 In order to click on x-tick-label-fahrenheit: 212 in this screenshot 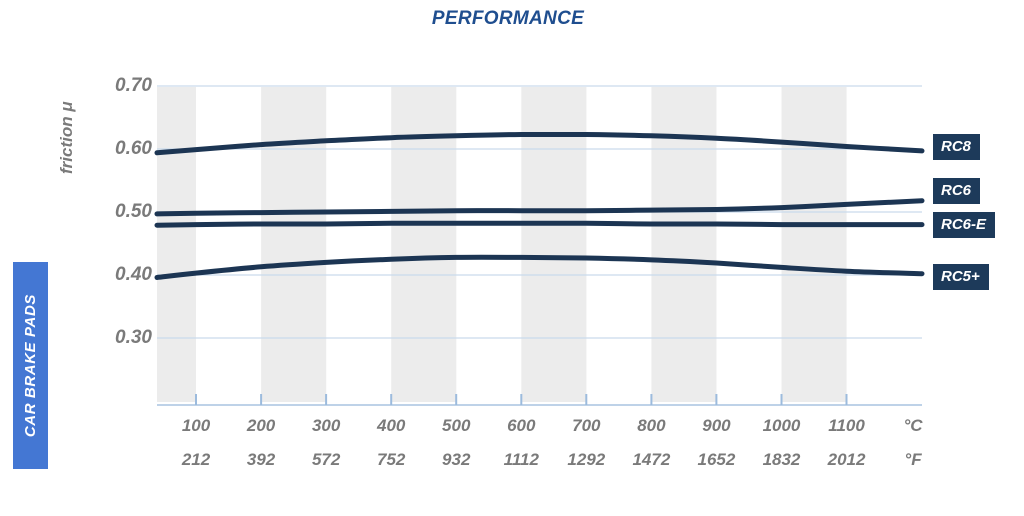, I will do `click(196, 459)`.